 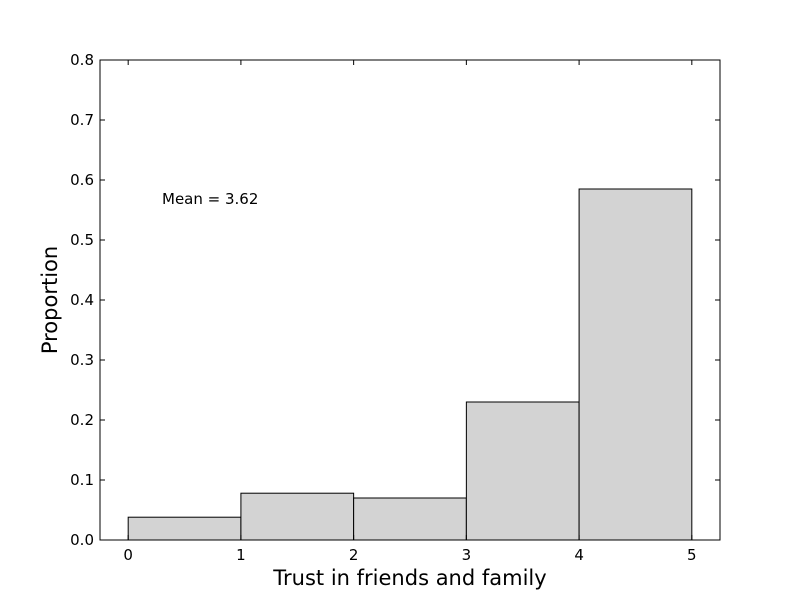 What do you see at coordinates (82, 120) in the screenshot?
I see `y-tick-label-7: 0.7` at bounding box center [82, 120].